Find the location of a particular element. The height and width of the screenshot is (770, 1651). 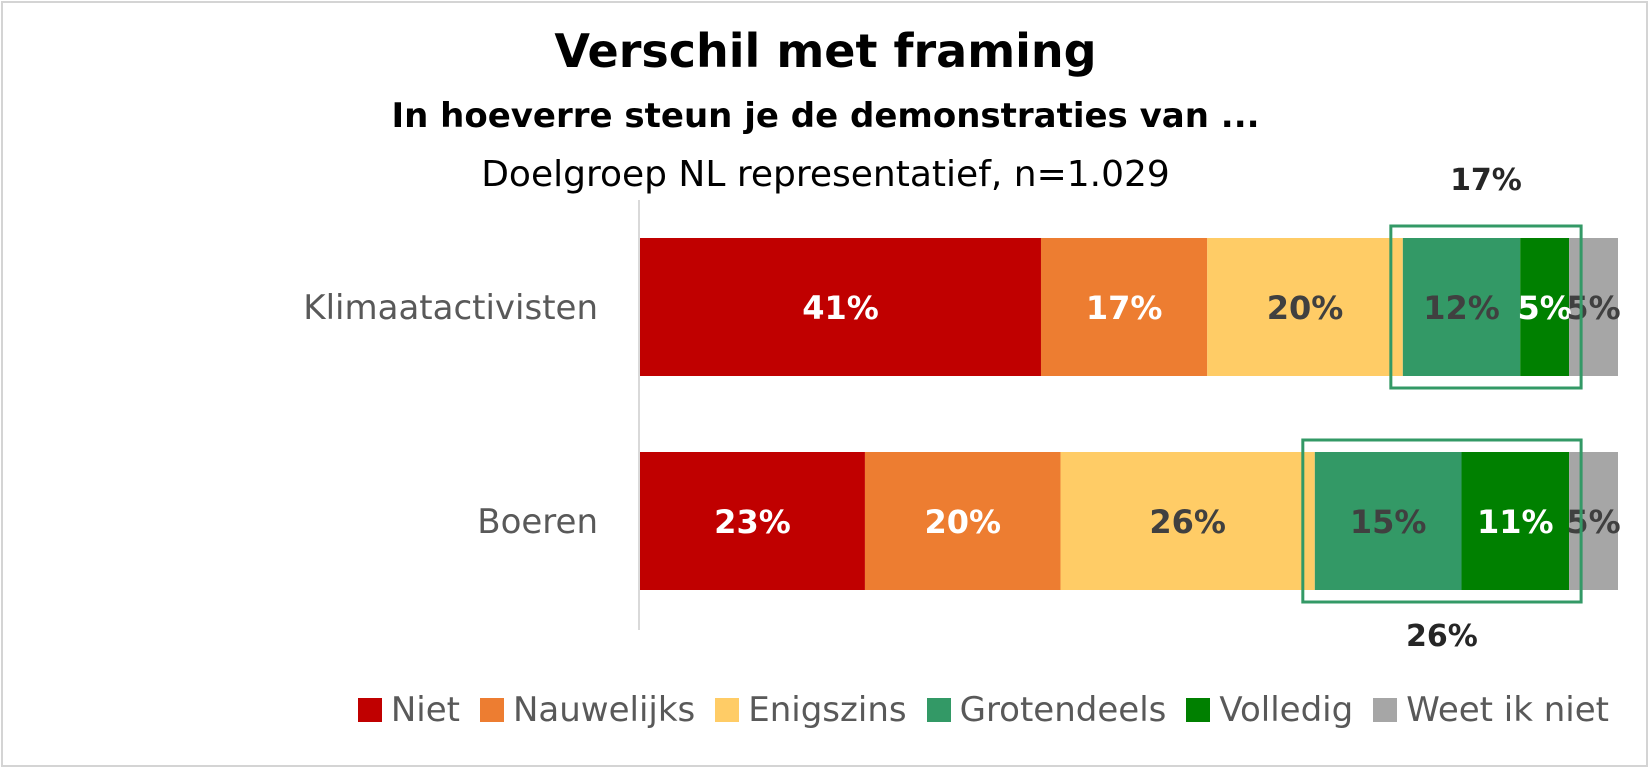

legend-item: Weet ik niet is located at coordinates (1491, 710).